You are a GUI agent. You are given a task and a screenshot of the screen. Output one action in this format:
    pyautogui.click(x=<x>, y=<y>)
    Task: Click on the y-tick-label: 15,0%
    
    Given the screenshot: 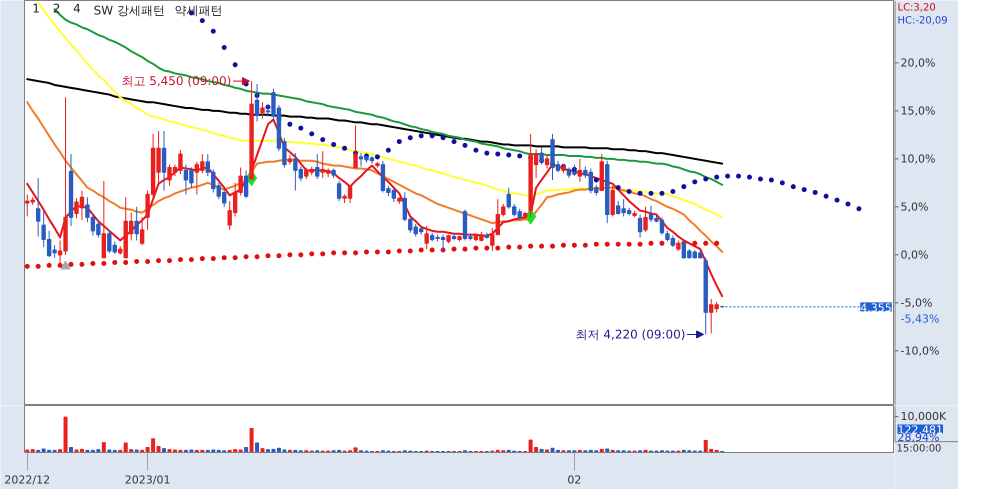 What is the action you would take?
    pyautogui.click(x=918, y=111)
    